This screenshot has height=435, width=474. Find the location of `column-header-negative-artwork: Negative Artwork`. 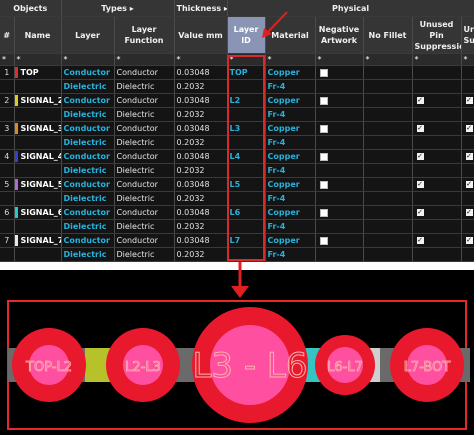

column-header-negative-artwork: Negative Artwork is located at coordinates (339, 35).